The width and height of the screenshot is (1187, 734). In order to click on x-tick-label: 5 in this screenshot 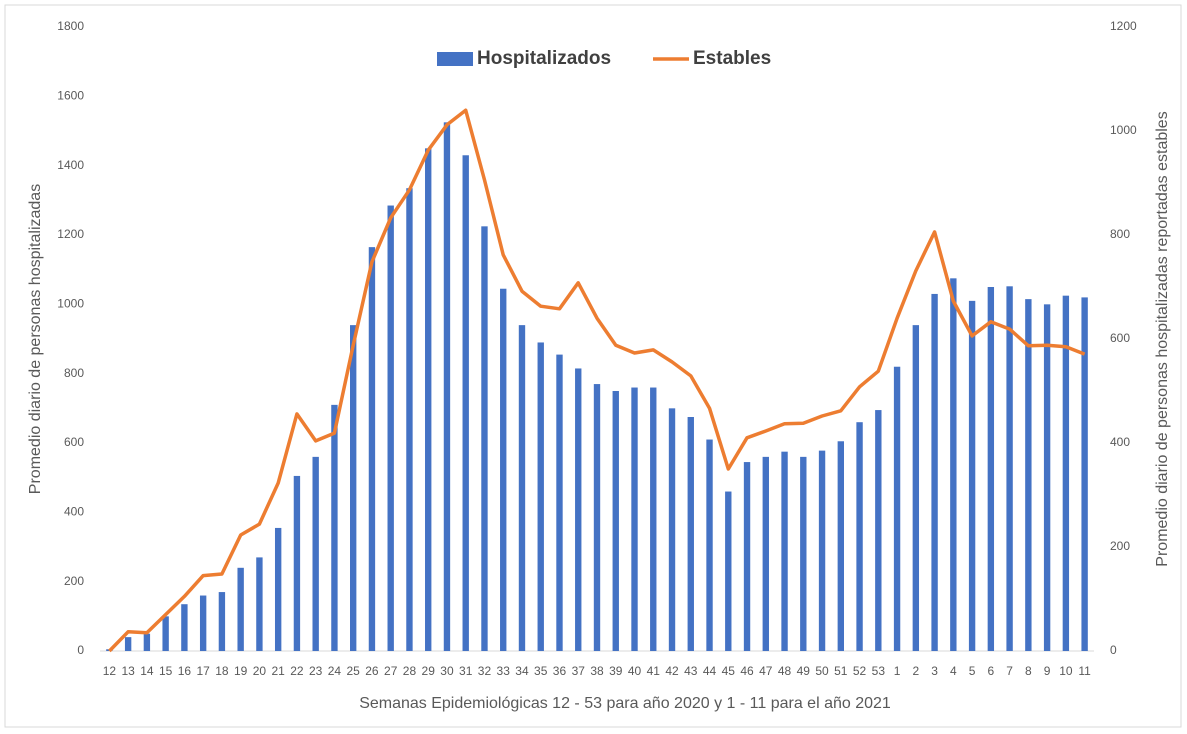, I will do `click(972, 671)`.